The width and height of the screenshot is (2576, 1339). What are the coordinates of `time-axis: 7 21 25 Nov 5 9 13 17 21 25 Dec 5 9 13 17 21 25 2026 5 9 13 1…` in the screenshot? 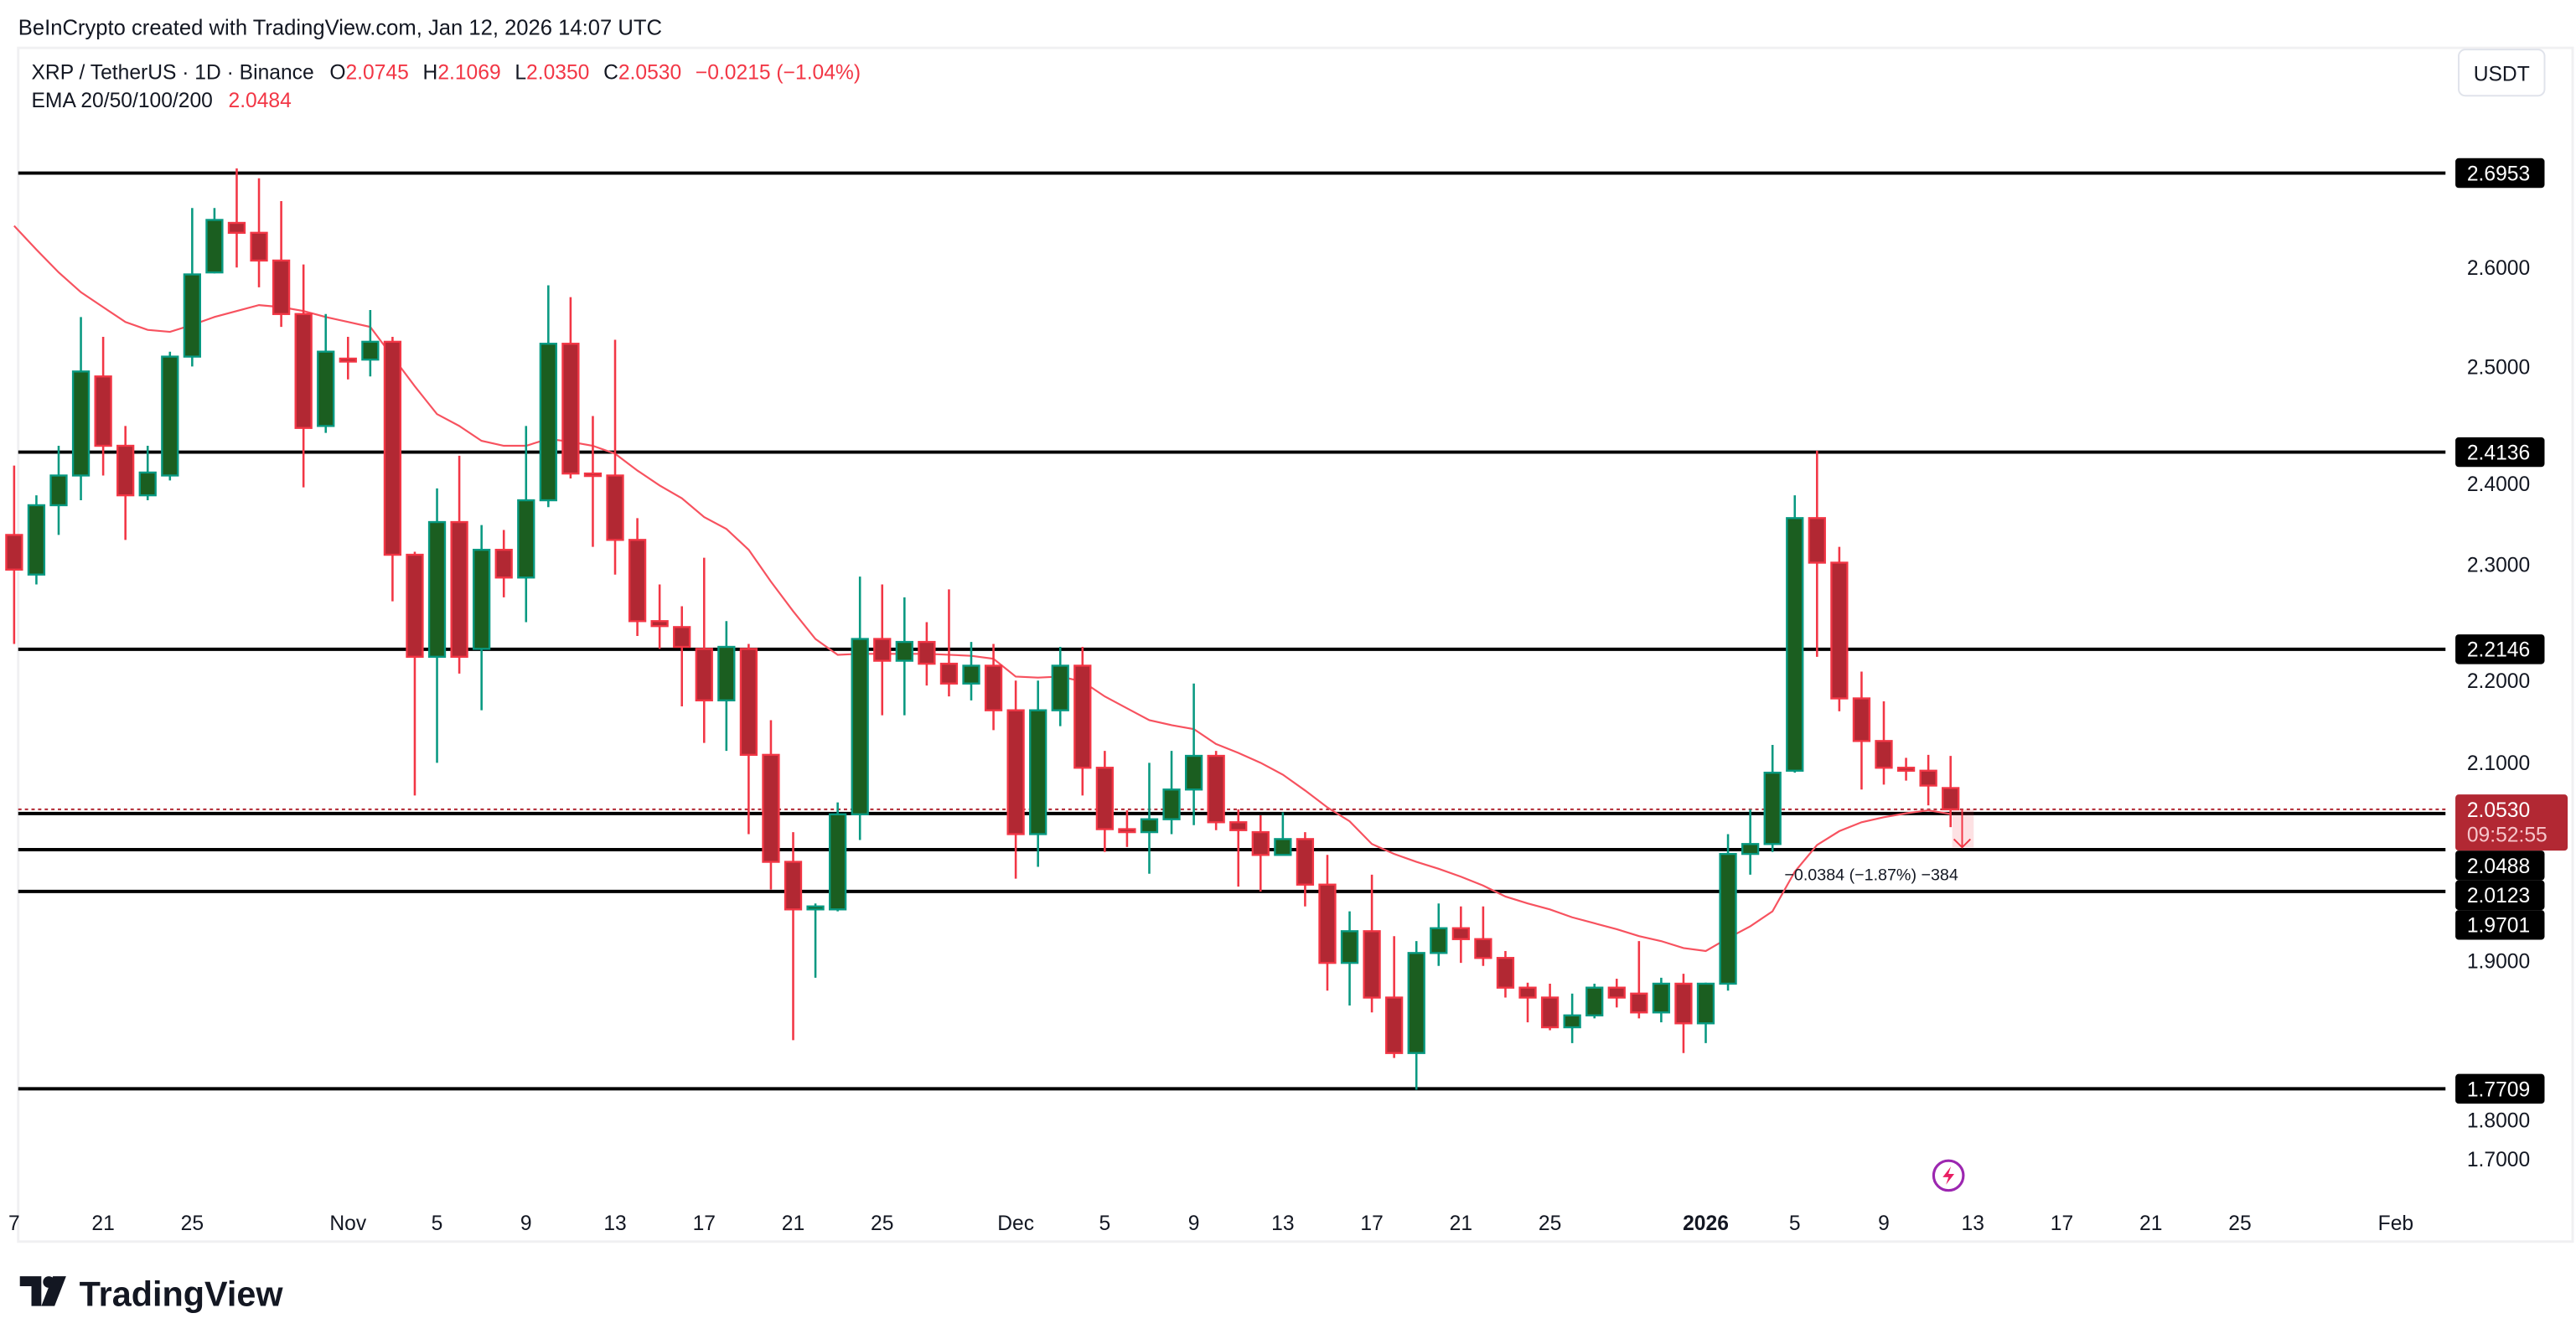 It's located at (1210, 1223).